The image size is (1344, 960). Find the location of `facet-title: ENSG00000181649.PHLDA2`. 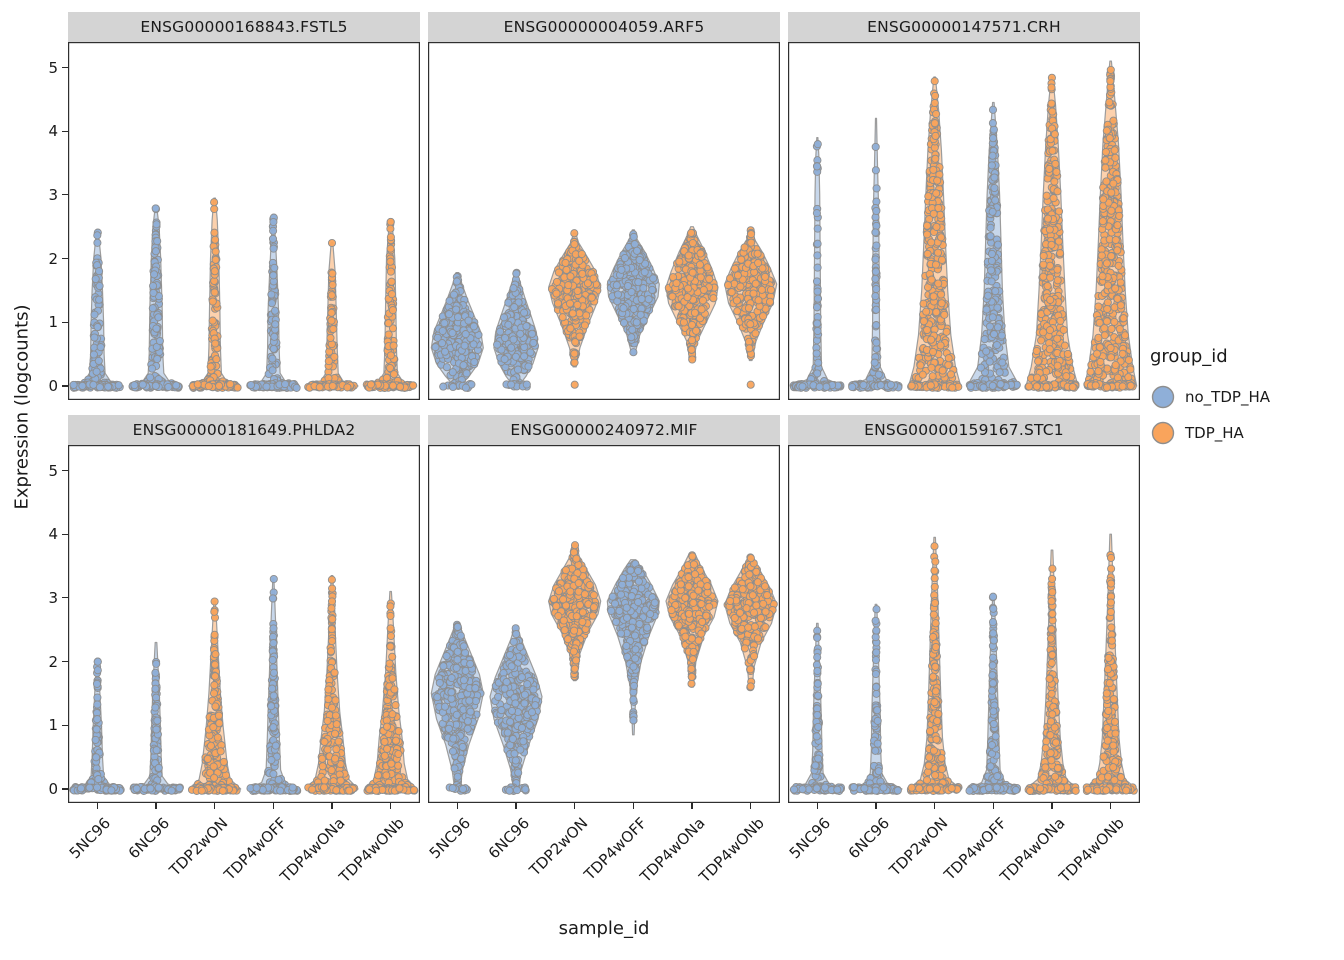

facet-title: ENSG00000181649.PHLDA2 is located at coordinates (244, 430).